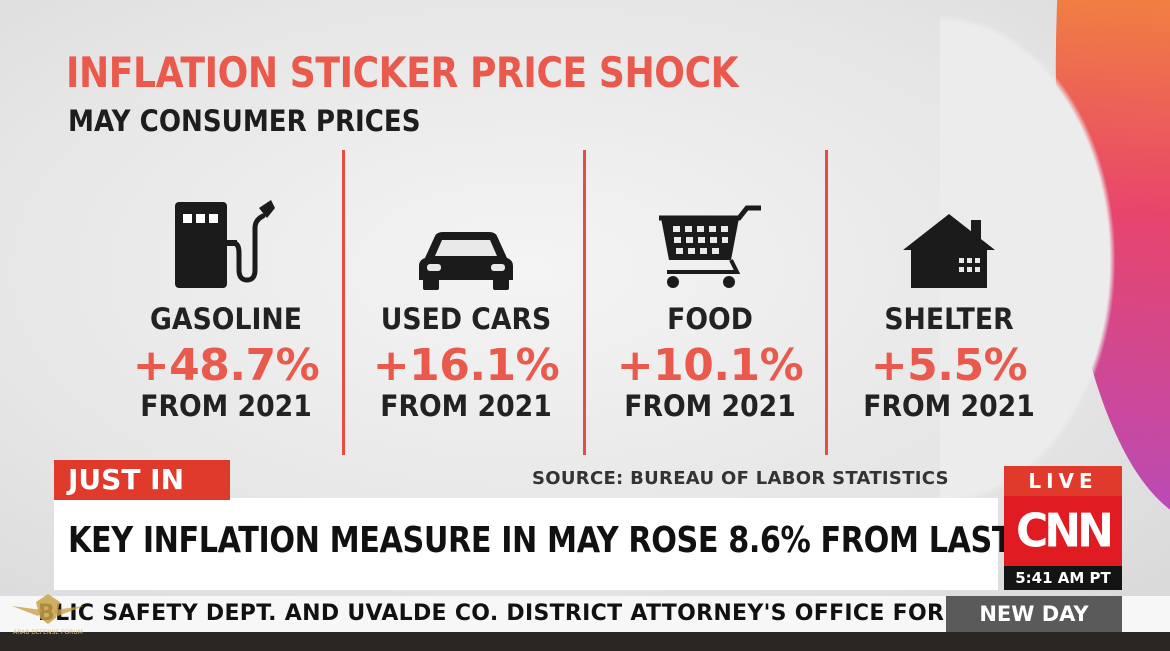 The image size is (1170, 651). Describe the element at coordinates (402, 72) in the screenshot. I see `graphic-title: INFLATION STICKER PRICE SHOCK` at that location.